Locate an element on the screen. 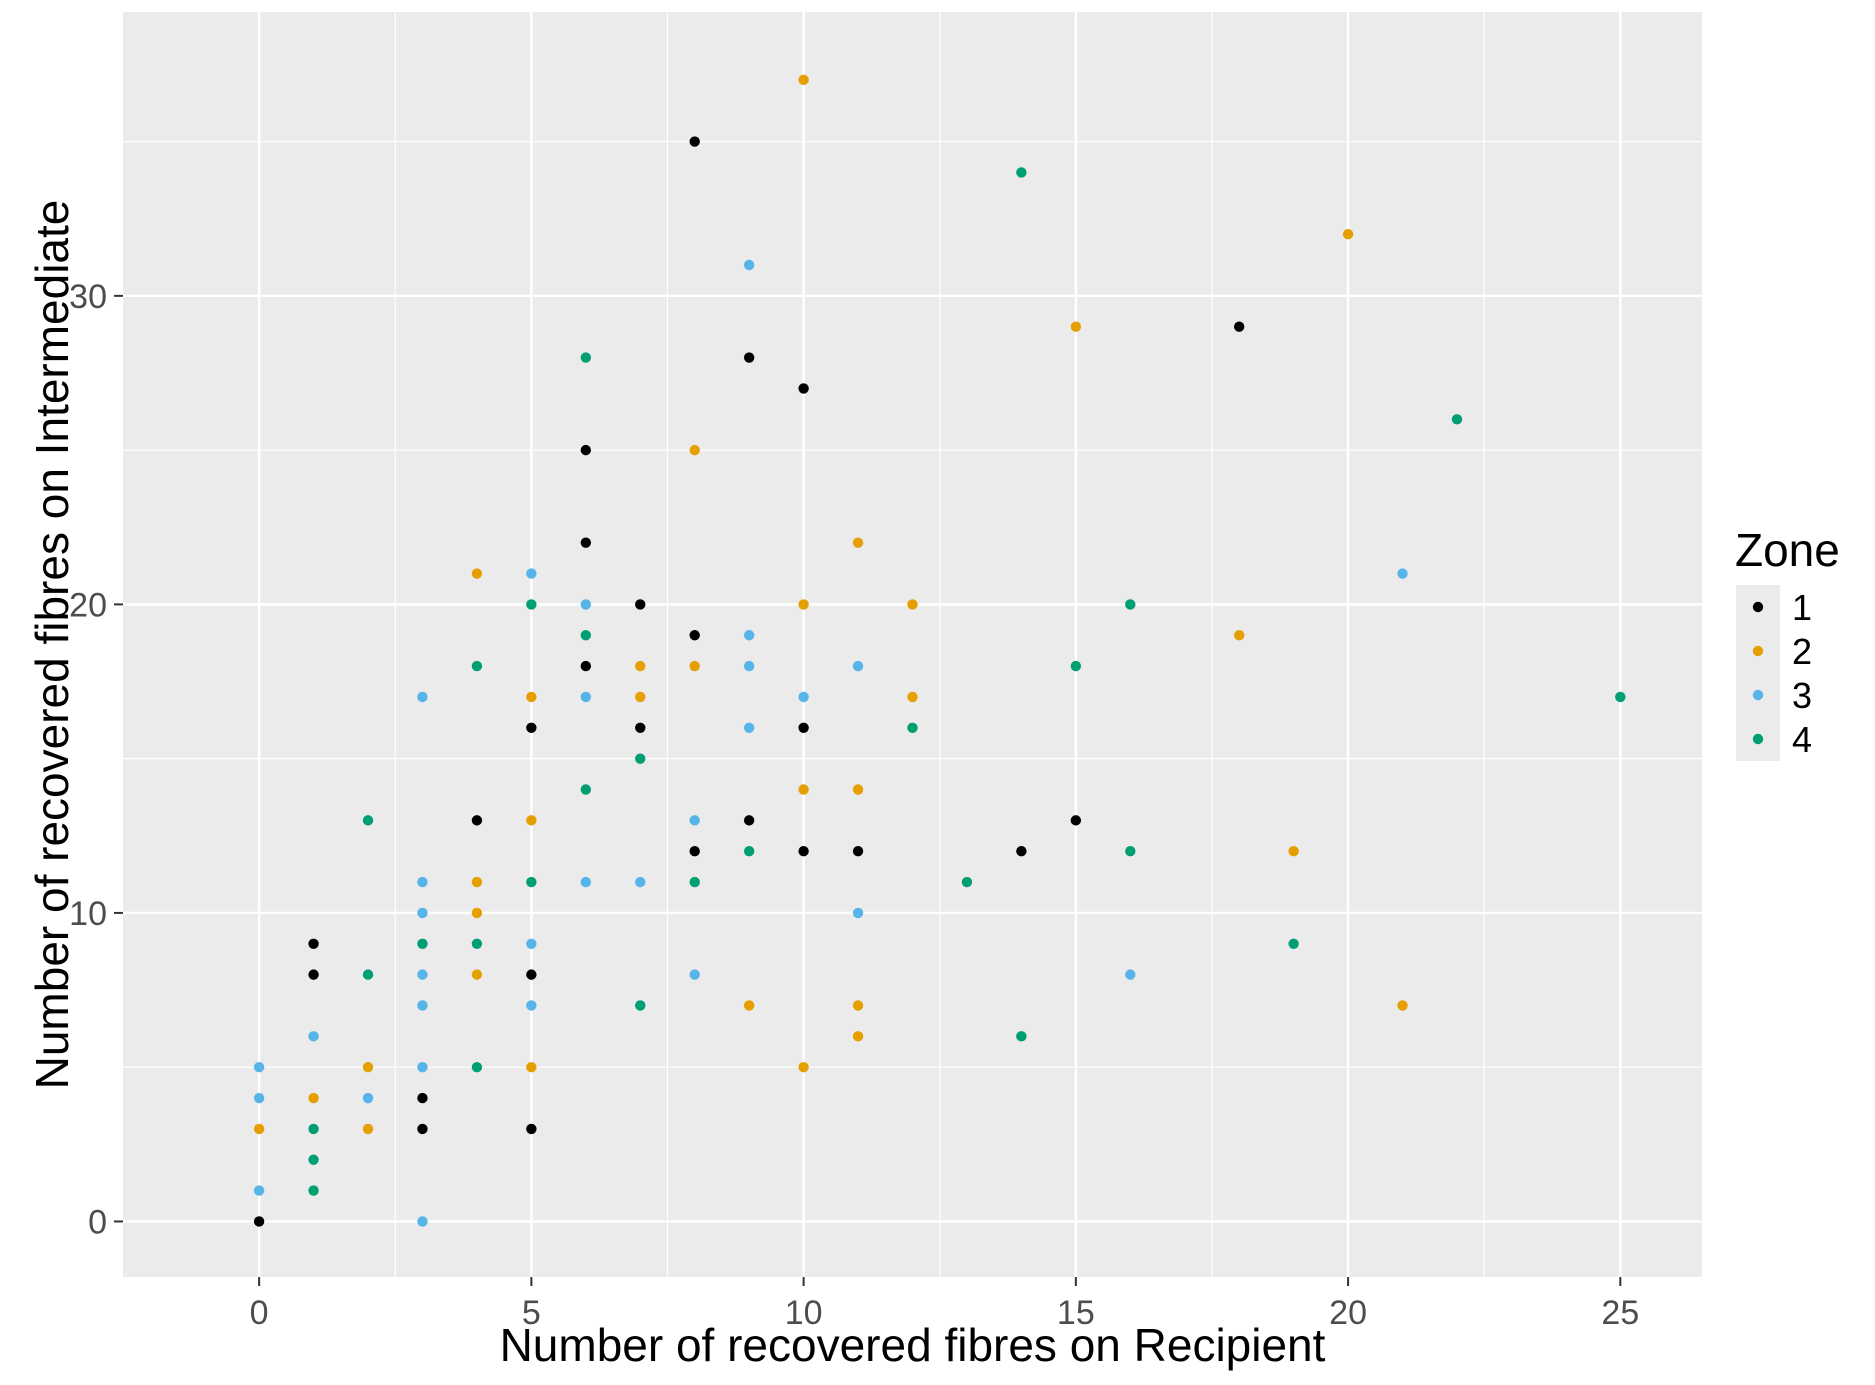  y-tick-label: 20 is located at coordinates (88, 605).